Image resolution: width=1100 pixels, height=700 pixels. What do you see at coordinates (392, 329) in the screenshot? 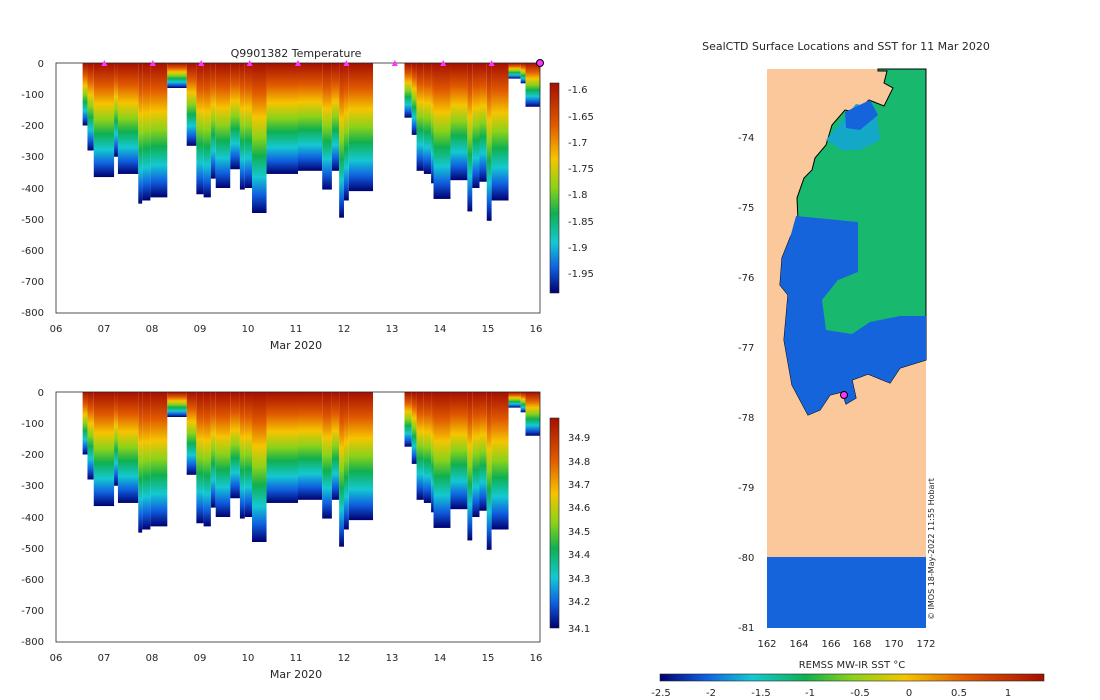
I see `x-tick-label: 13` at bounding box center [392, 329].